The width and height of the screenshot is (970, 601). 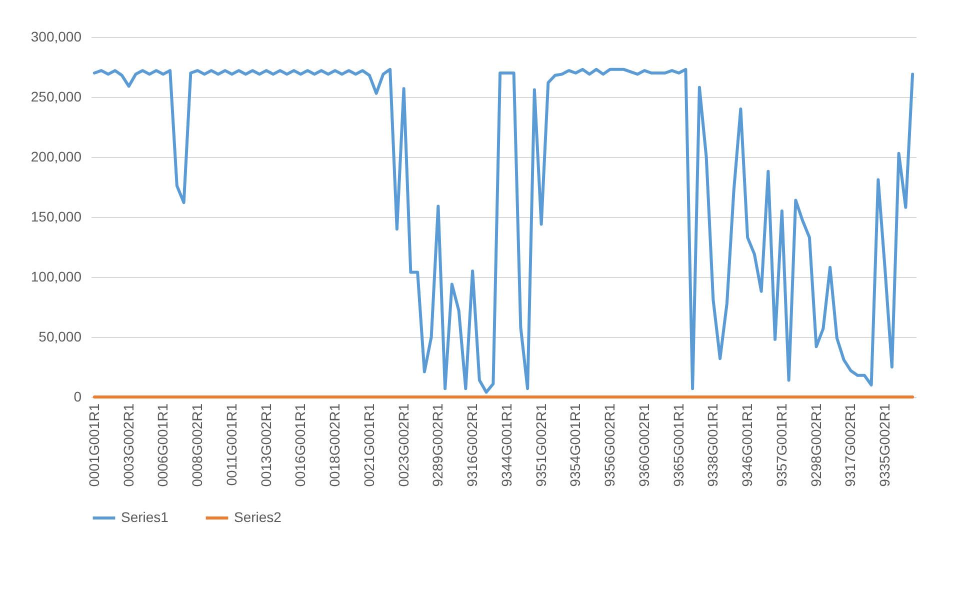 What do you see at coordinates (56, 156) in the screenshot?
I see `y-tick-label: 200,000` at bounding box center [56, 156].